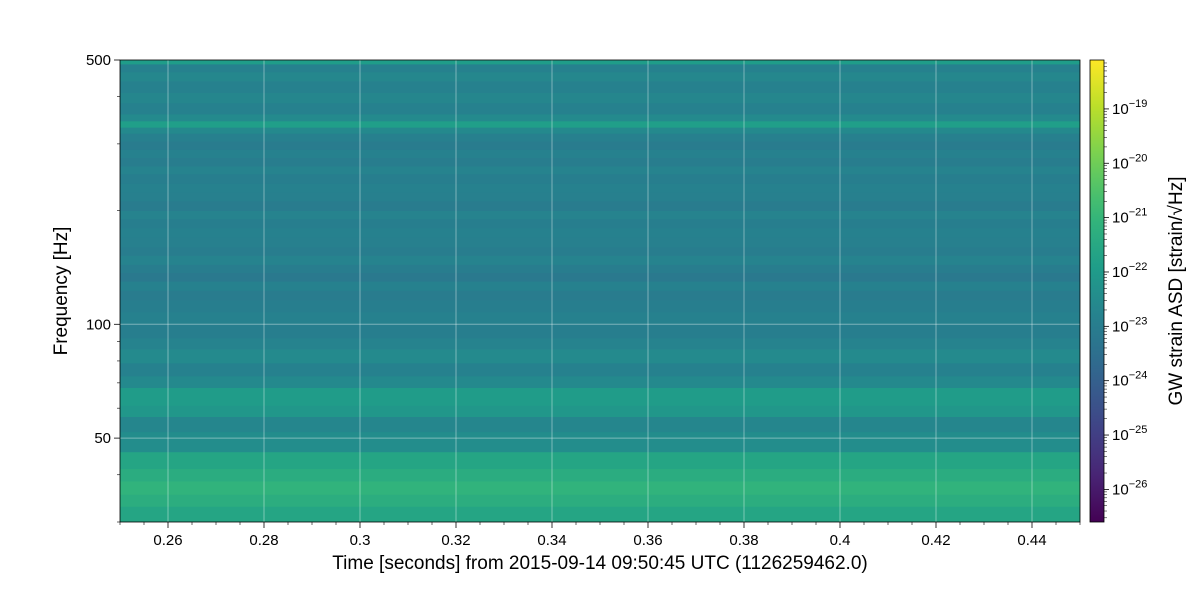  Describe the element at coordinates (935, 540) in the screenshot. I see `x-tick-label: 0.42` at that location.